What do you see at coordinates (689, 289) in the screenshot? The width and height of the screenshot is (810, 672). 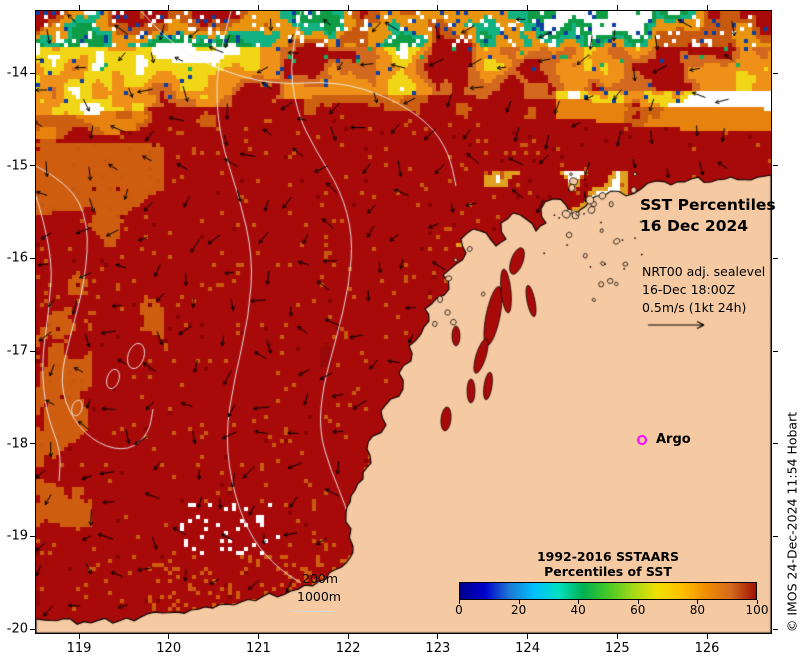 I see `info-time-label: 16-Dec 18:00Z` at bounding box center [689, 289].